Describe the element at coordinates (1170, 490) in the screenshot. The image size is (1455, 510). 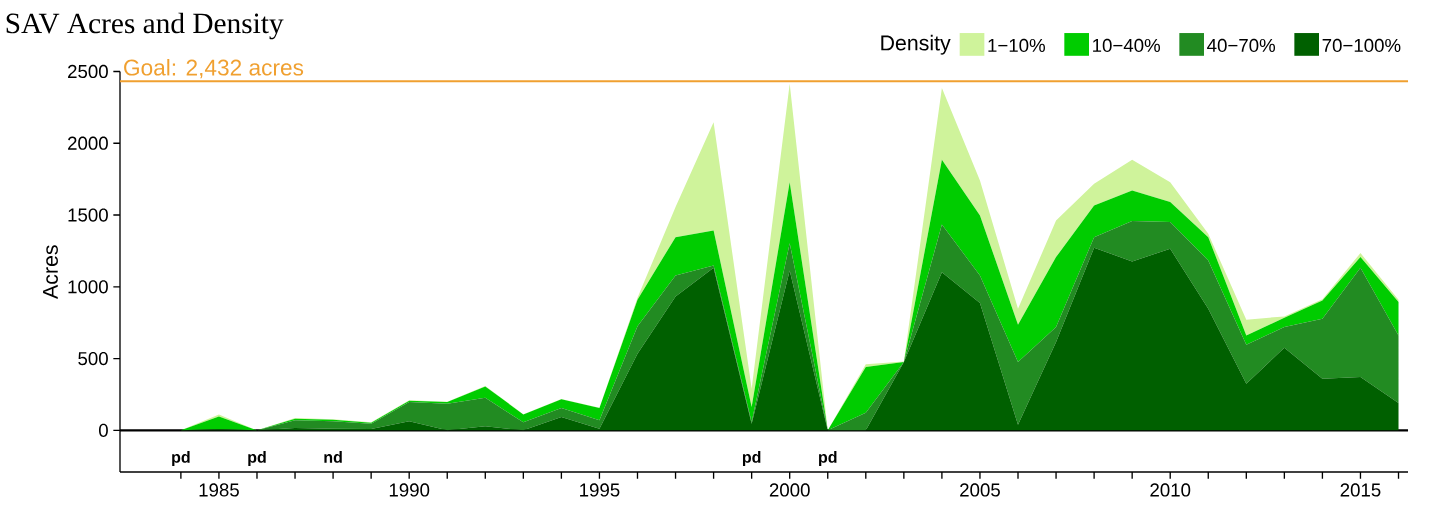
I see `x-tick-label: 2010` at that location.